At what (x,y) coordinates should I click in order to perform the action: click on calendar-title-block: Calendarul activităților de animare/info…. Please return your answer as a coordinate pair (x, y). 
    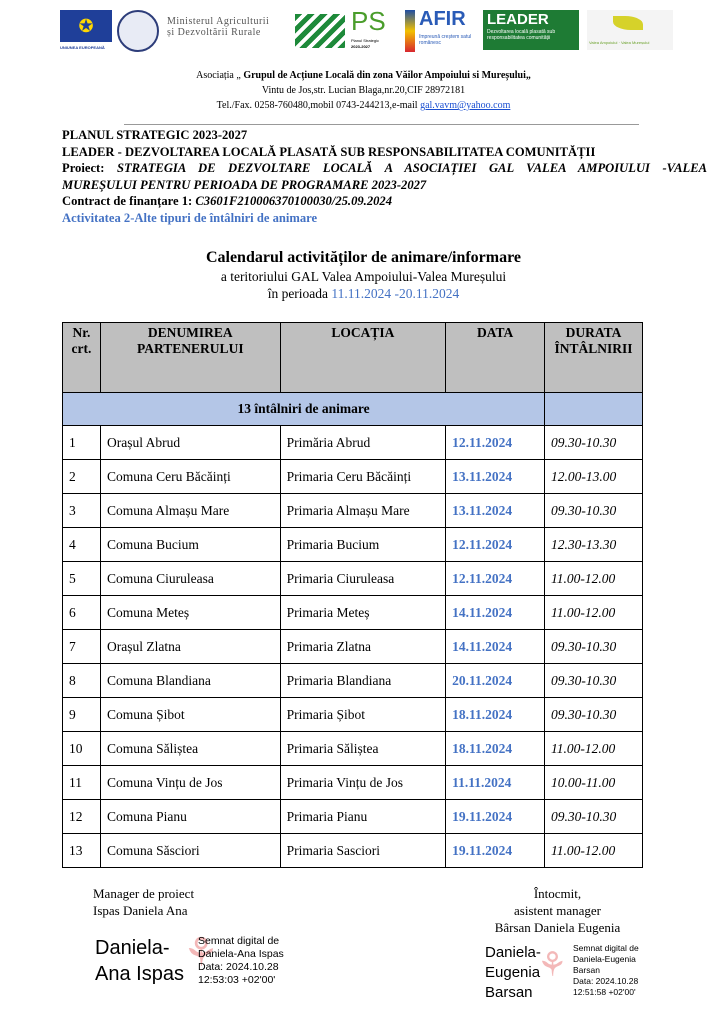
    Looking at the image, I should click on (363, 275).